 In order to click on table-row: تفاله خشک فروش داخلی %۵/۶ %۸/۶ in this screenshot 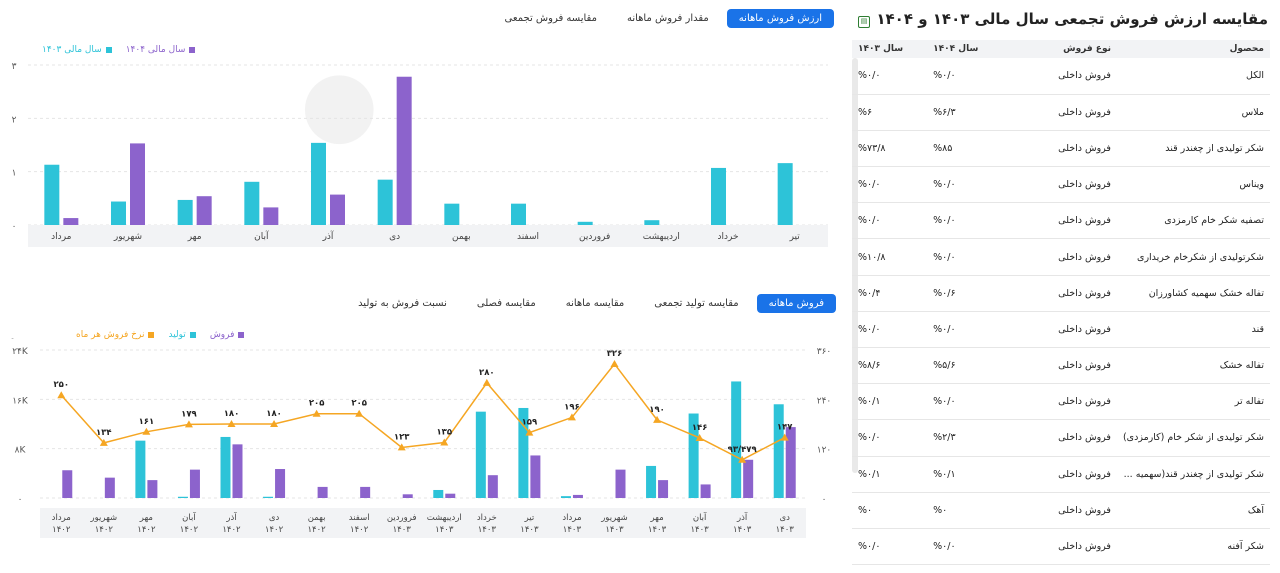, I will do `click(1061, 366)`.